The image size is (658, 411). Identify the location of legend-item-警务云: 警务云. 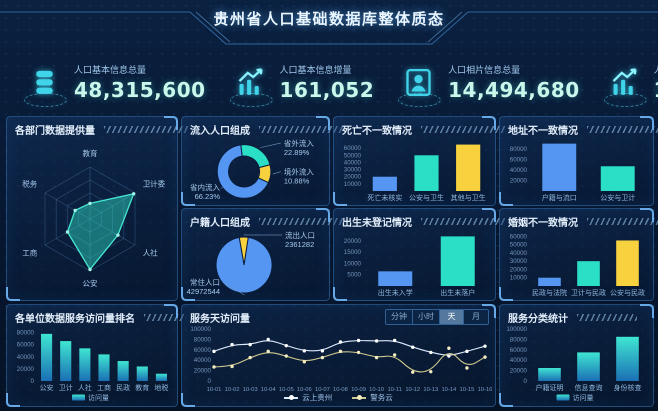
(372, 397).